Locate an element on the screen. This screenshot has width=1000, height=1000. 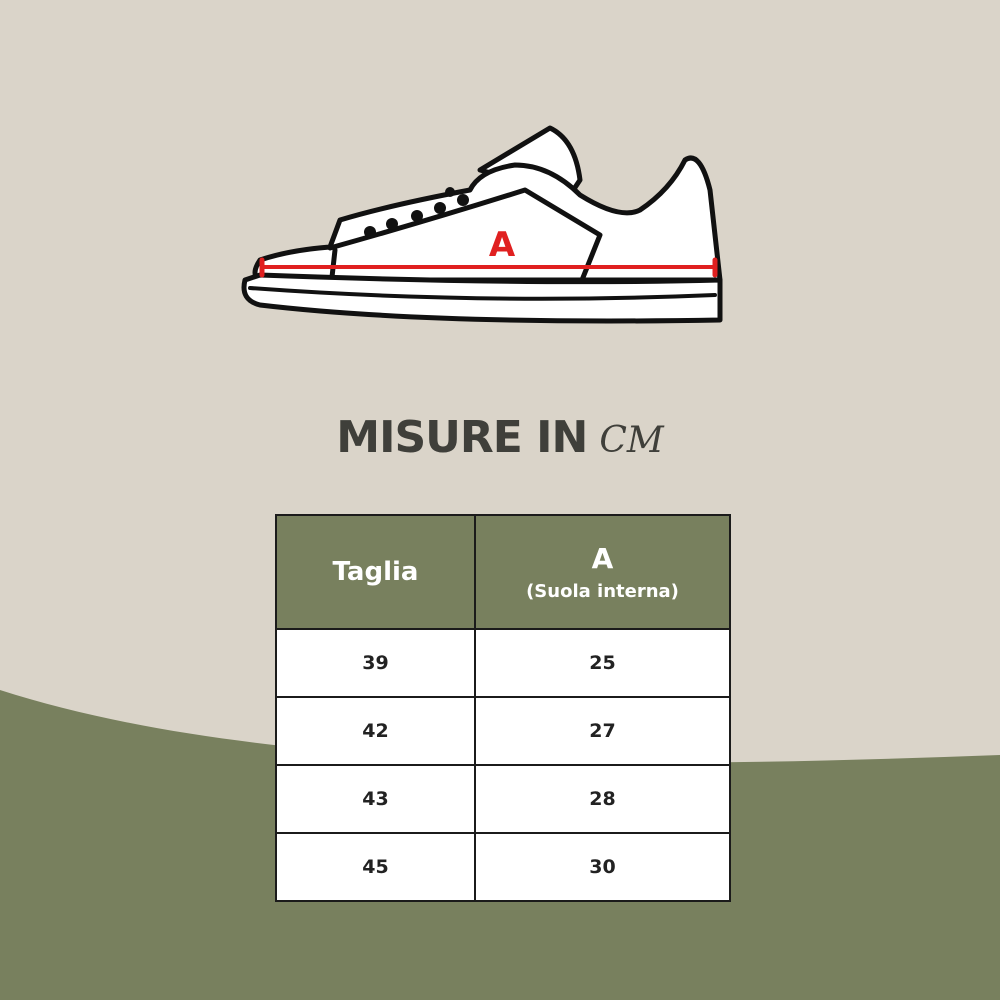
table-row: 45 30 is located at coordinates (503, 867).